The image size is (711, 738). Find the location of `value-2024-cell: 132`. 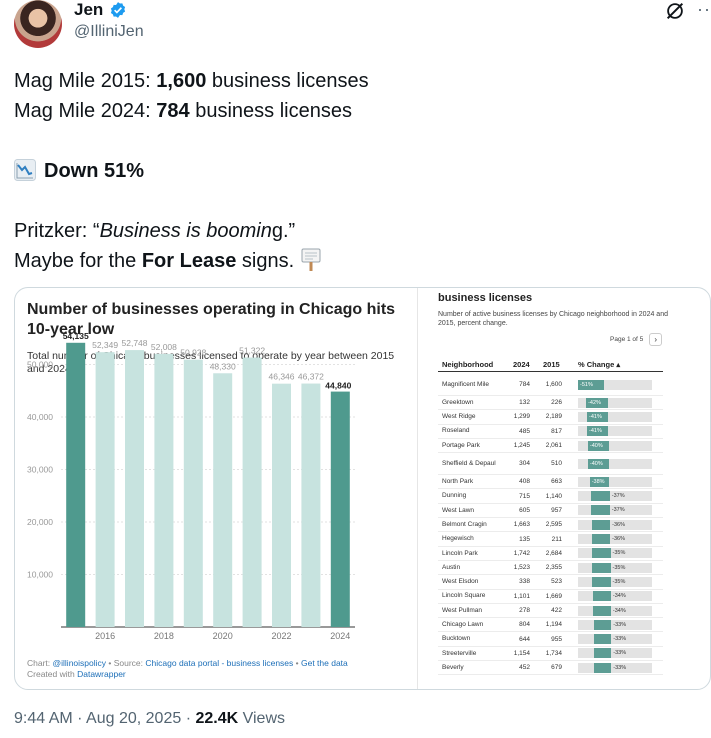

value-2024-cell: 132 is located at coordinates (524, 403).